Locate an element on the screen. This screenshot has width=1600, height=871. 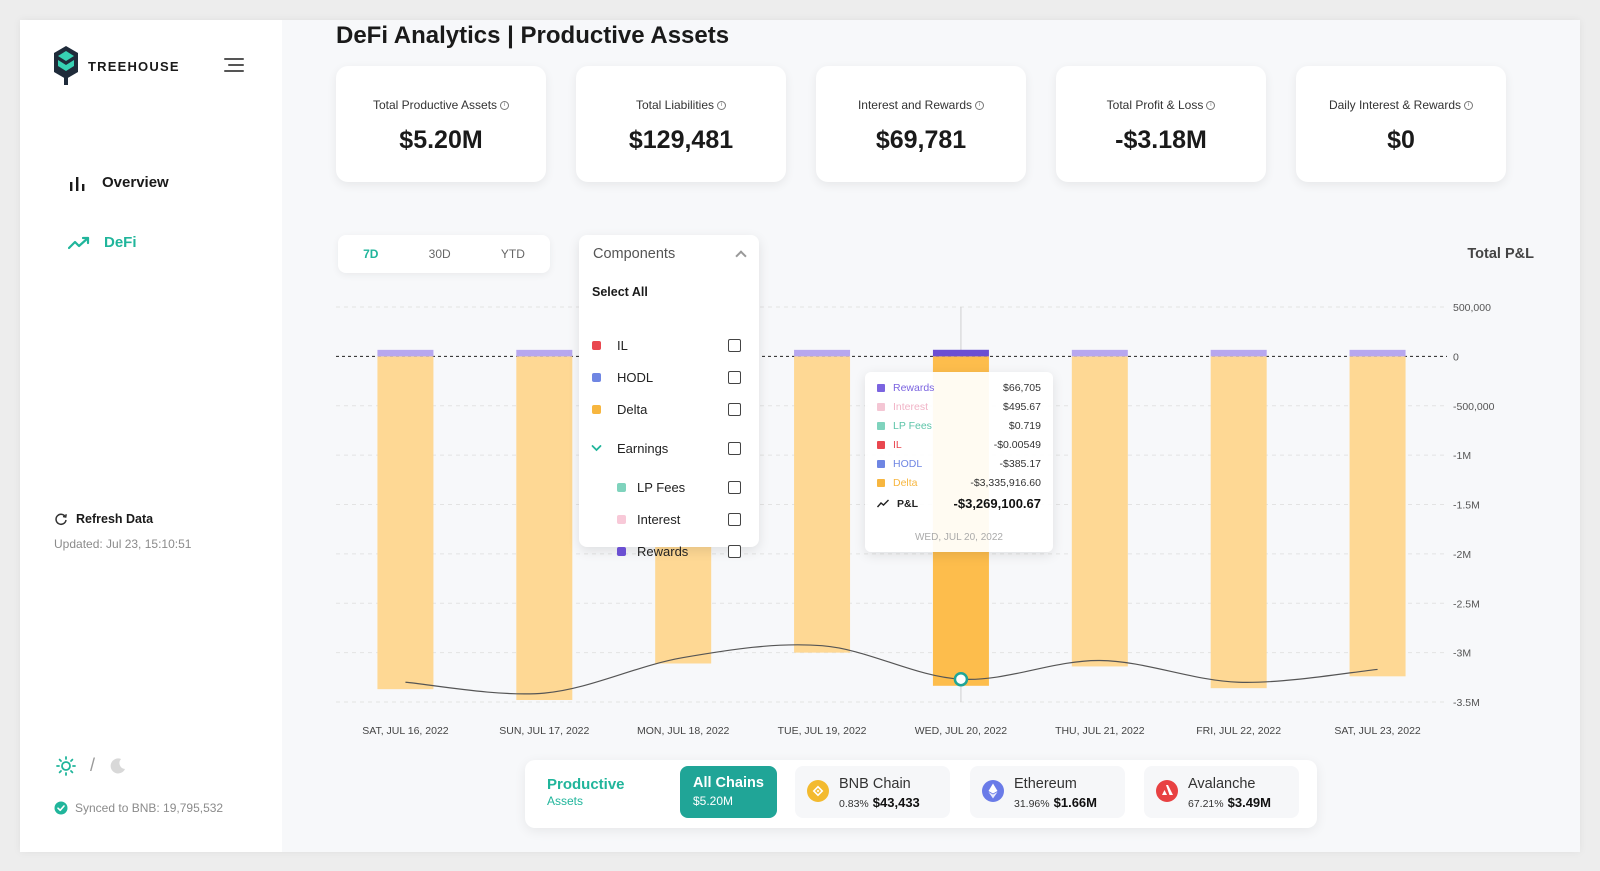
select-all-option: Select All is located at coordinates (620, 292).